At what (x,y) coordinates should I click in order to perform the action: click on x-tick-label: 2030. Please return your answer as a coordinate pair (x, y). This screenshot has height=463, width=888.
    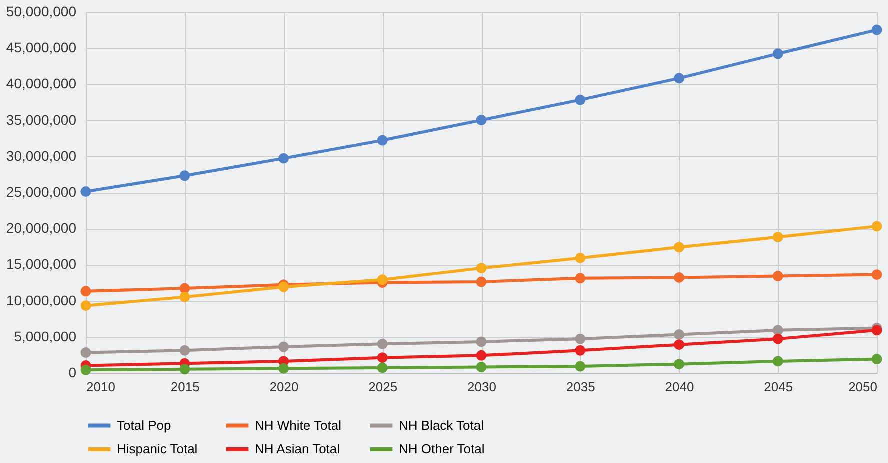
    Looking at the image, I should click on (482, 387).